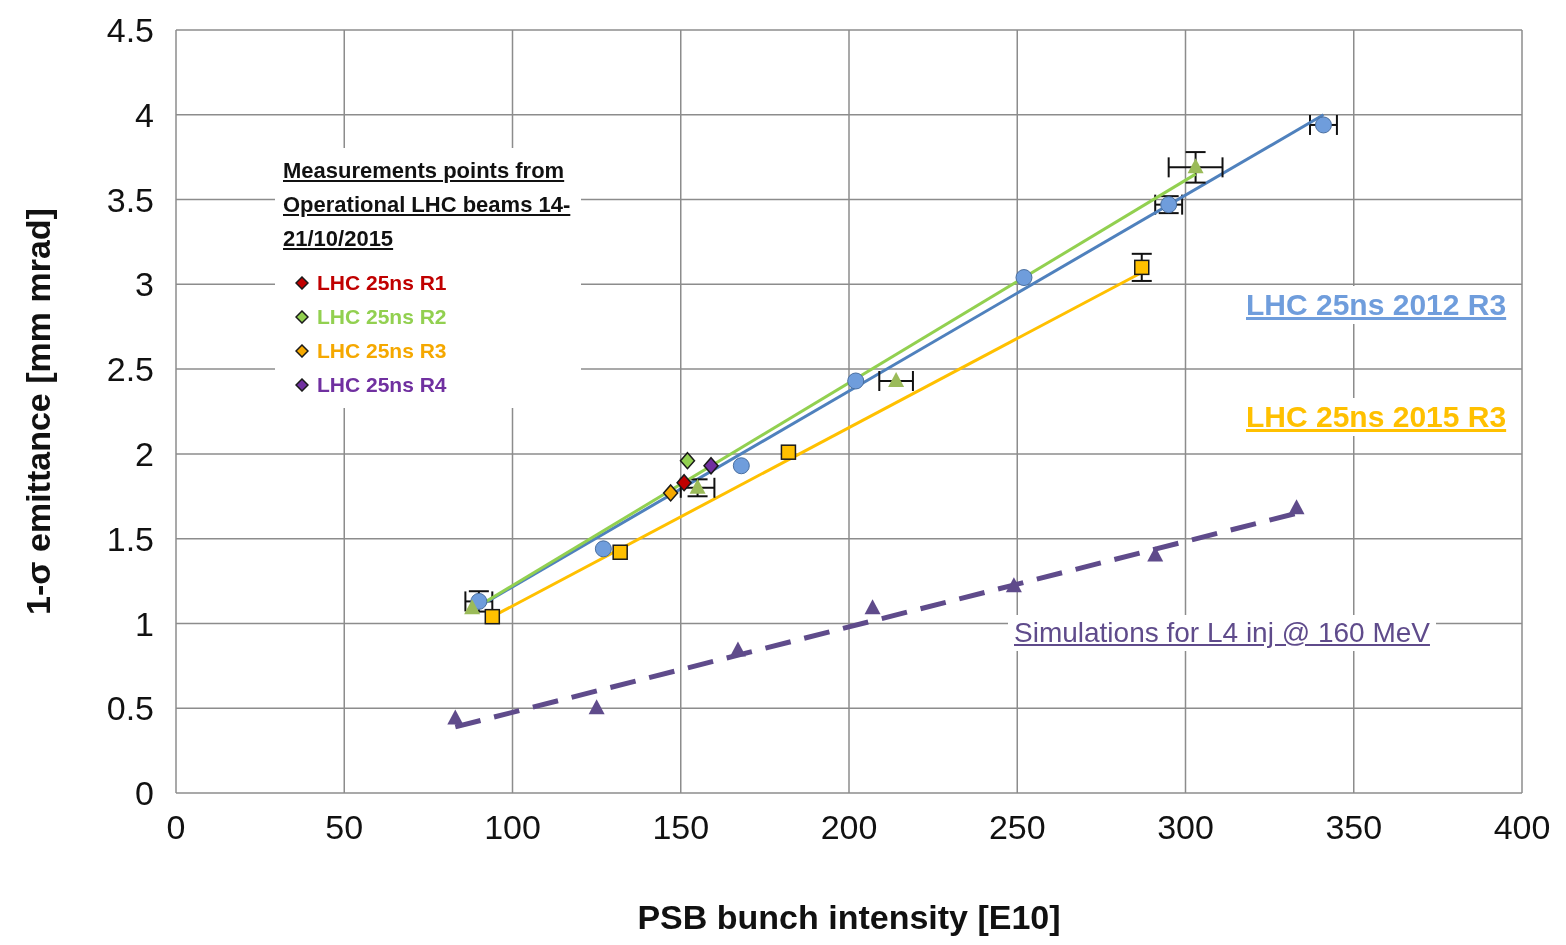  What do you see at coordinates (130, 708) in the screenshot?
I see `y-tick-label: 0.5` at bounding box center [130, 708].